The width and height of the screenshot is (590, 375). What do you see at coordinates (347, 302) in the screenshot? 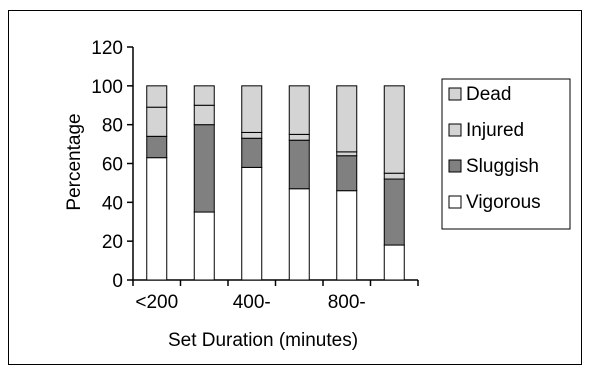
I see `x-tick-label: 800-` at bounding box center [347, 302].